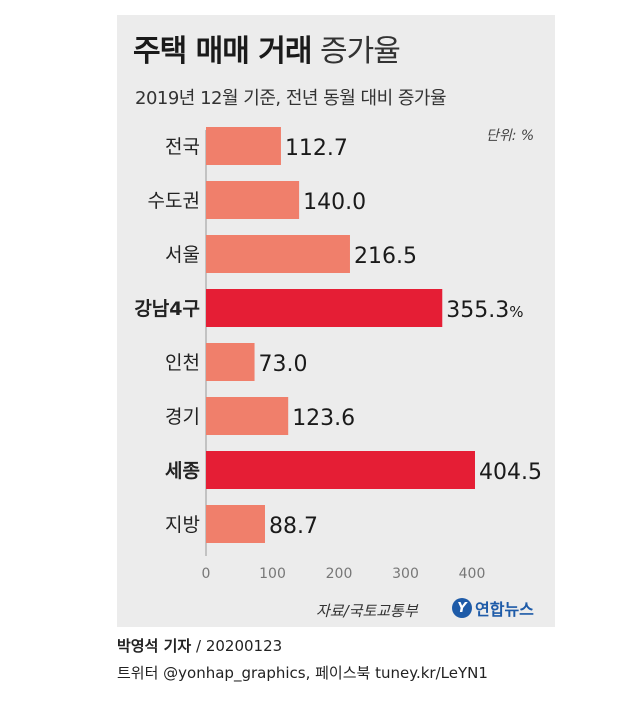  Describe the element at coordinates (504, 609) in the screenshot. I see `yonhap-logo-text: 연합뉴스` at that location.